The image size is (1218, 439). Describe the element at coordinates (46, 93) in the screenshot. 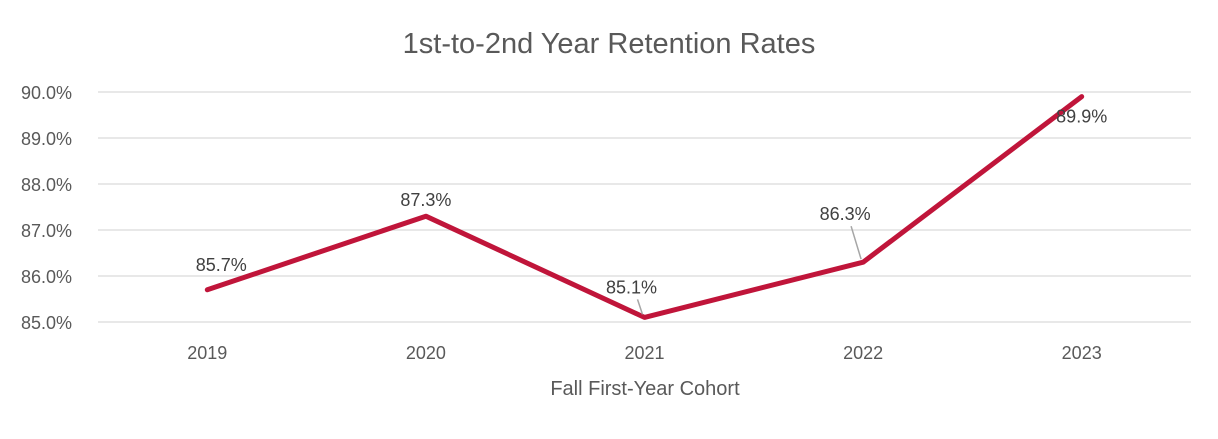

I see `y-tick-label: 90.0%` at that location.